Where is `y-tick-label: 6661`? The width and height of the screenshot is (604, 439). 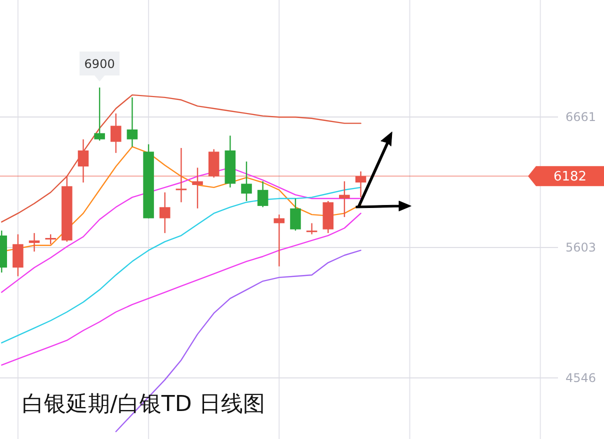 y-tick-label: 6661 is located at coordinates (580, 117).